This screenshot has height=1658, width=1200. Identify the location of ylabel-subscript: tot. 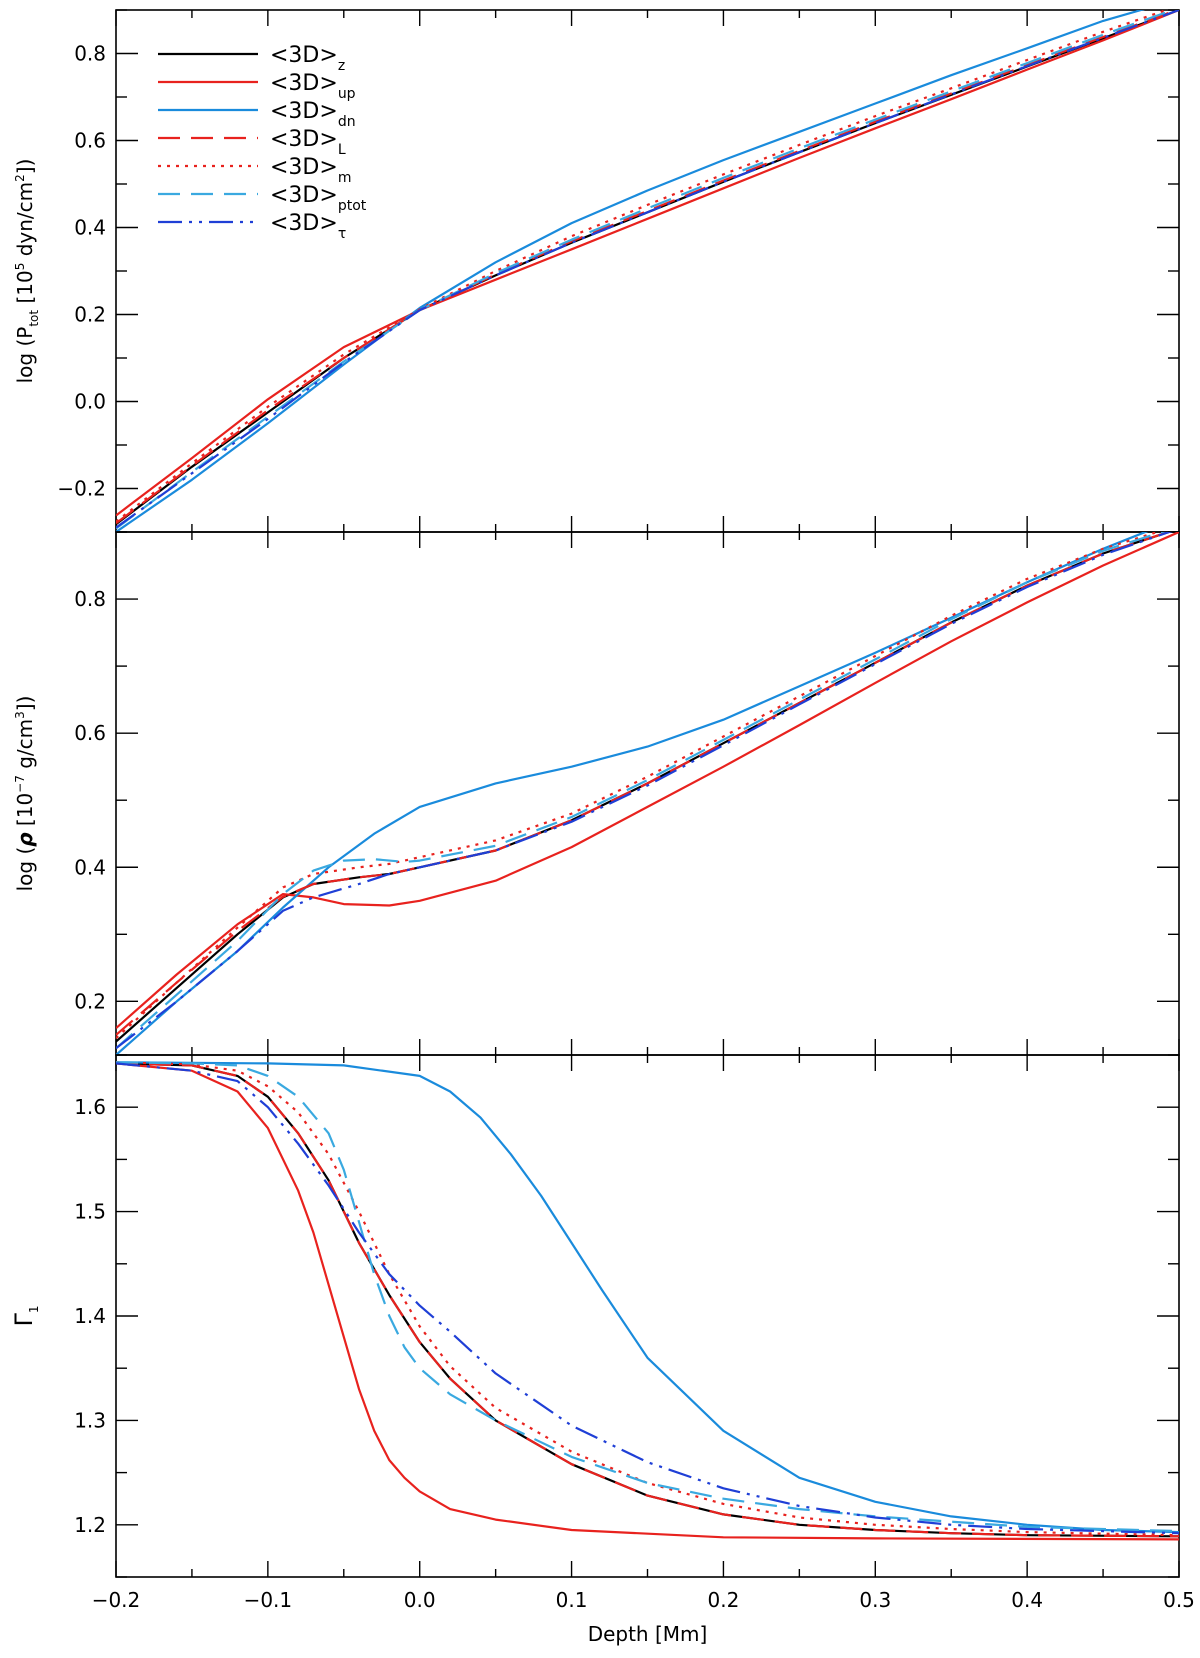
(34, 318).